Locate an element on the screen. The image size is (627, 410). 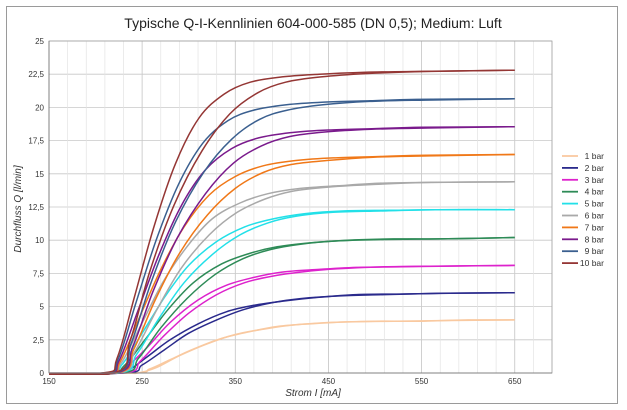
y-tick-label: 17,5 is located at coordinates (36, 141).